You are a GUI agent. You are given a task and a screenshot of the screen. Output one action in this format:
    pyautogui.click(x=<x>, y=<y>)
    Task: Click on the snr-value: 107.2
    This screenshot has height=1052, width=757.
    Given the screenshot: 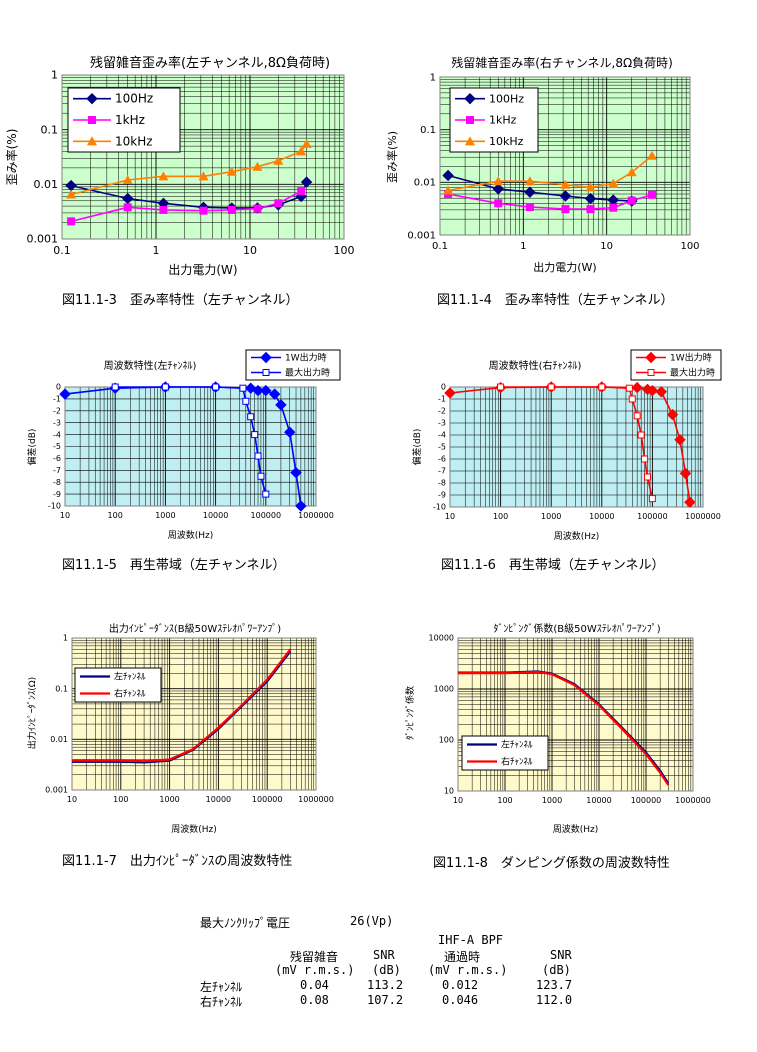 What is the action you would take?
    pyautogui.click(x=385, y=1000)
    